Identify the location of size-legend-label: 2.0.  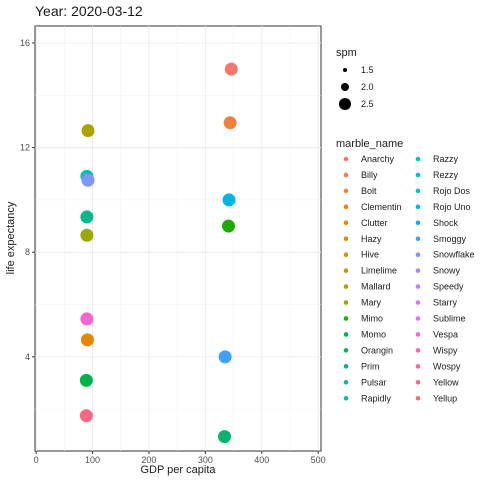
(367, 87).